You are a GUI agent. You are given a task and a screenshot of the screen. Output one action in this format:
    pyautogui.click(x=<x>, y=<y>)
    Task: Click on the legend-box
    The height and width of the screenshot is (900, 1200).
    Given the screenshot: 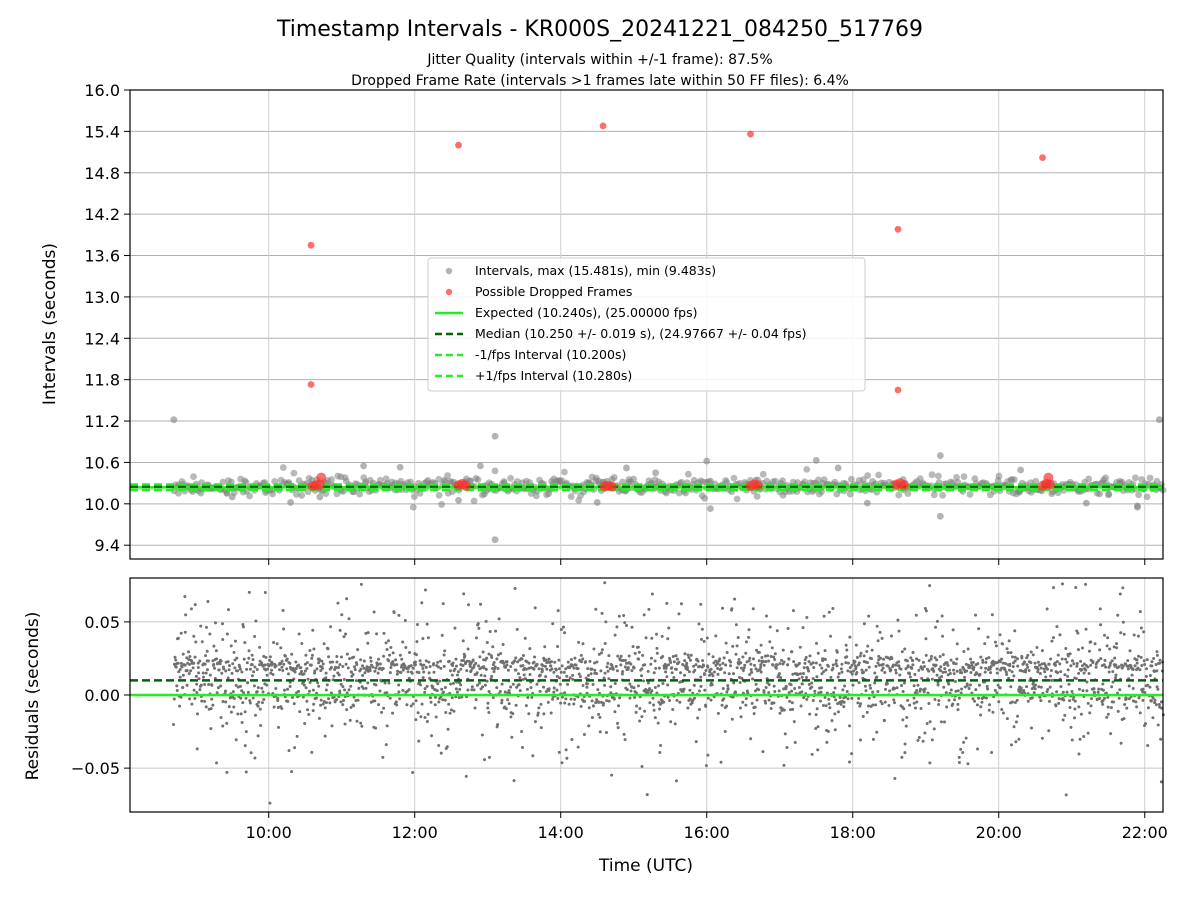 What is the action you would take?
    pyautogui.click(x=646, y=324)
    